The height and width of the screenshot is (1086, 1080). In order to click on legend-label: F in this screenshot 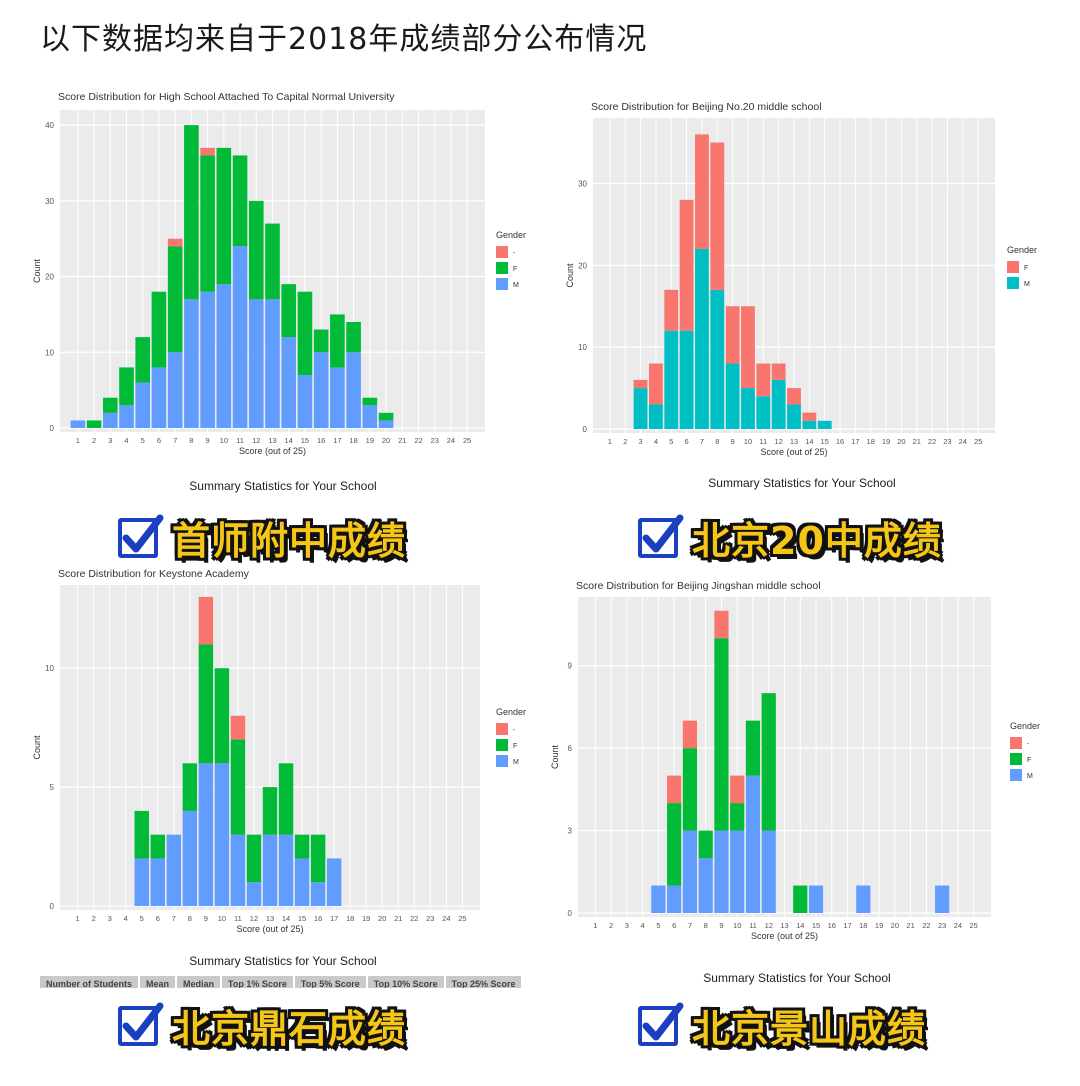, I will do `click(515, 746)`.